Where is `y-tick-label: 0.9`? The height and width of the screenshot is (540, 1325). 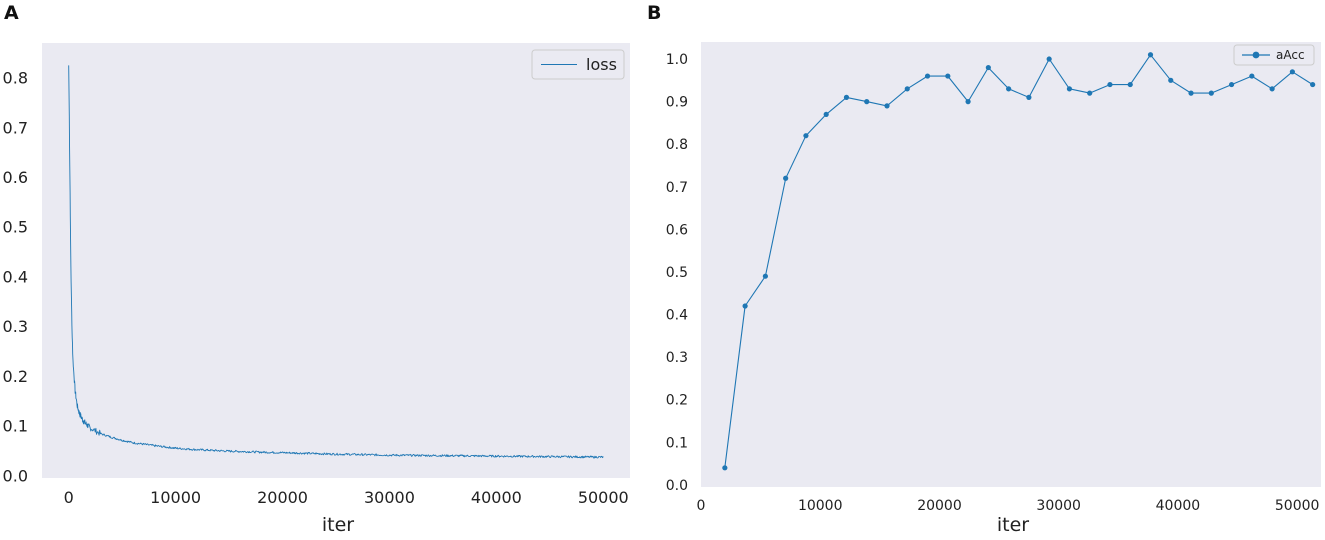
y-tick-label: 0.9 is located at coordinates (677, 103).